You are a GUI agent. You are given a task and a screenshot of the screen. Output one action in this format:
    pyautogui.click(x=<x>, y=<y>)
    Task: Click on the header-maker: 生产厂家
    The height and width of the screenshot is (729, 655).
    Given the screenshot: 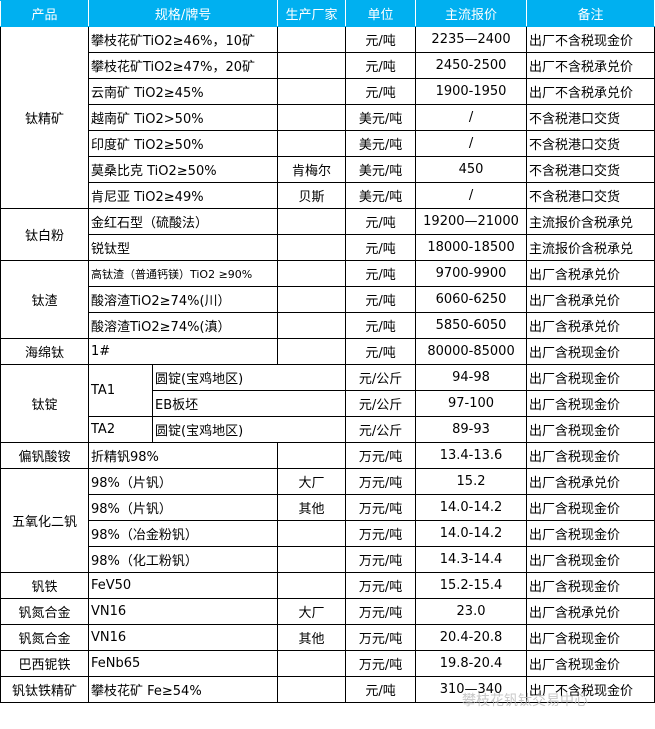 What is the action you would take?
    pyautogui.click(x=312, y=13)
    